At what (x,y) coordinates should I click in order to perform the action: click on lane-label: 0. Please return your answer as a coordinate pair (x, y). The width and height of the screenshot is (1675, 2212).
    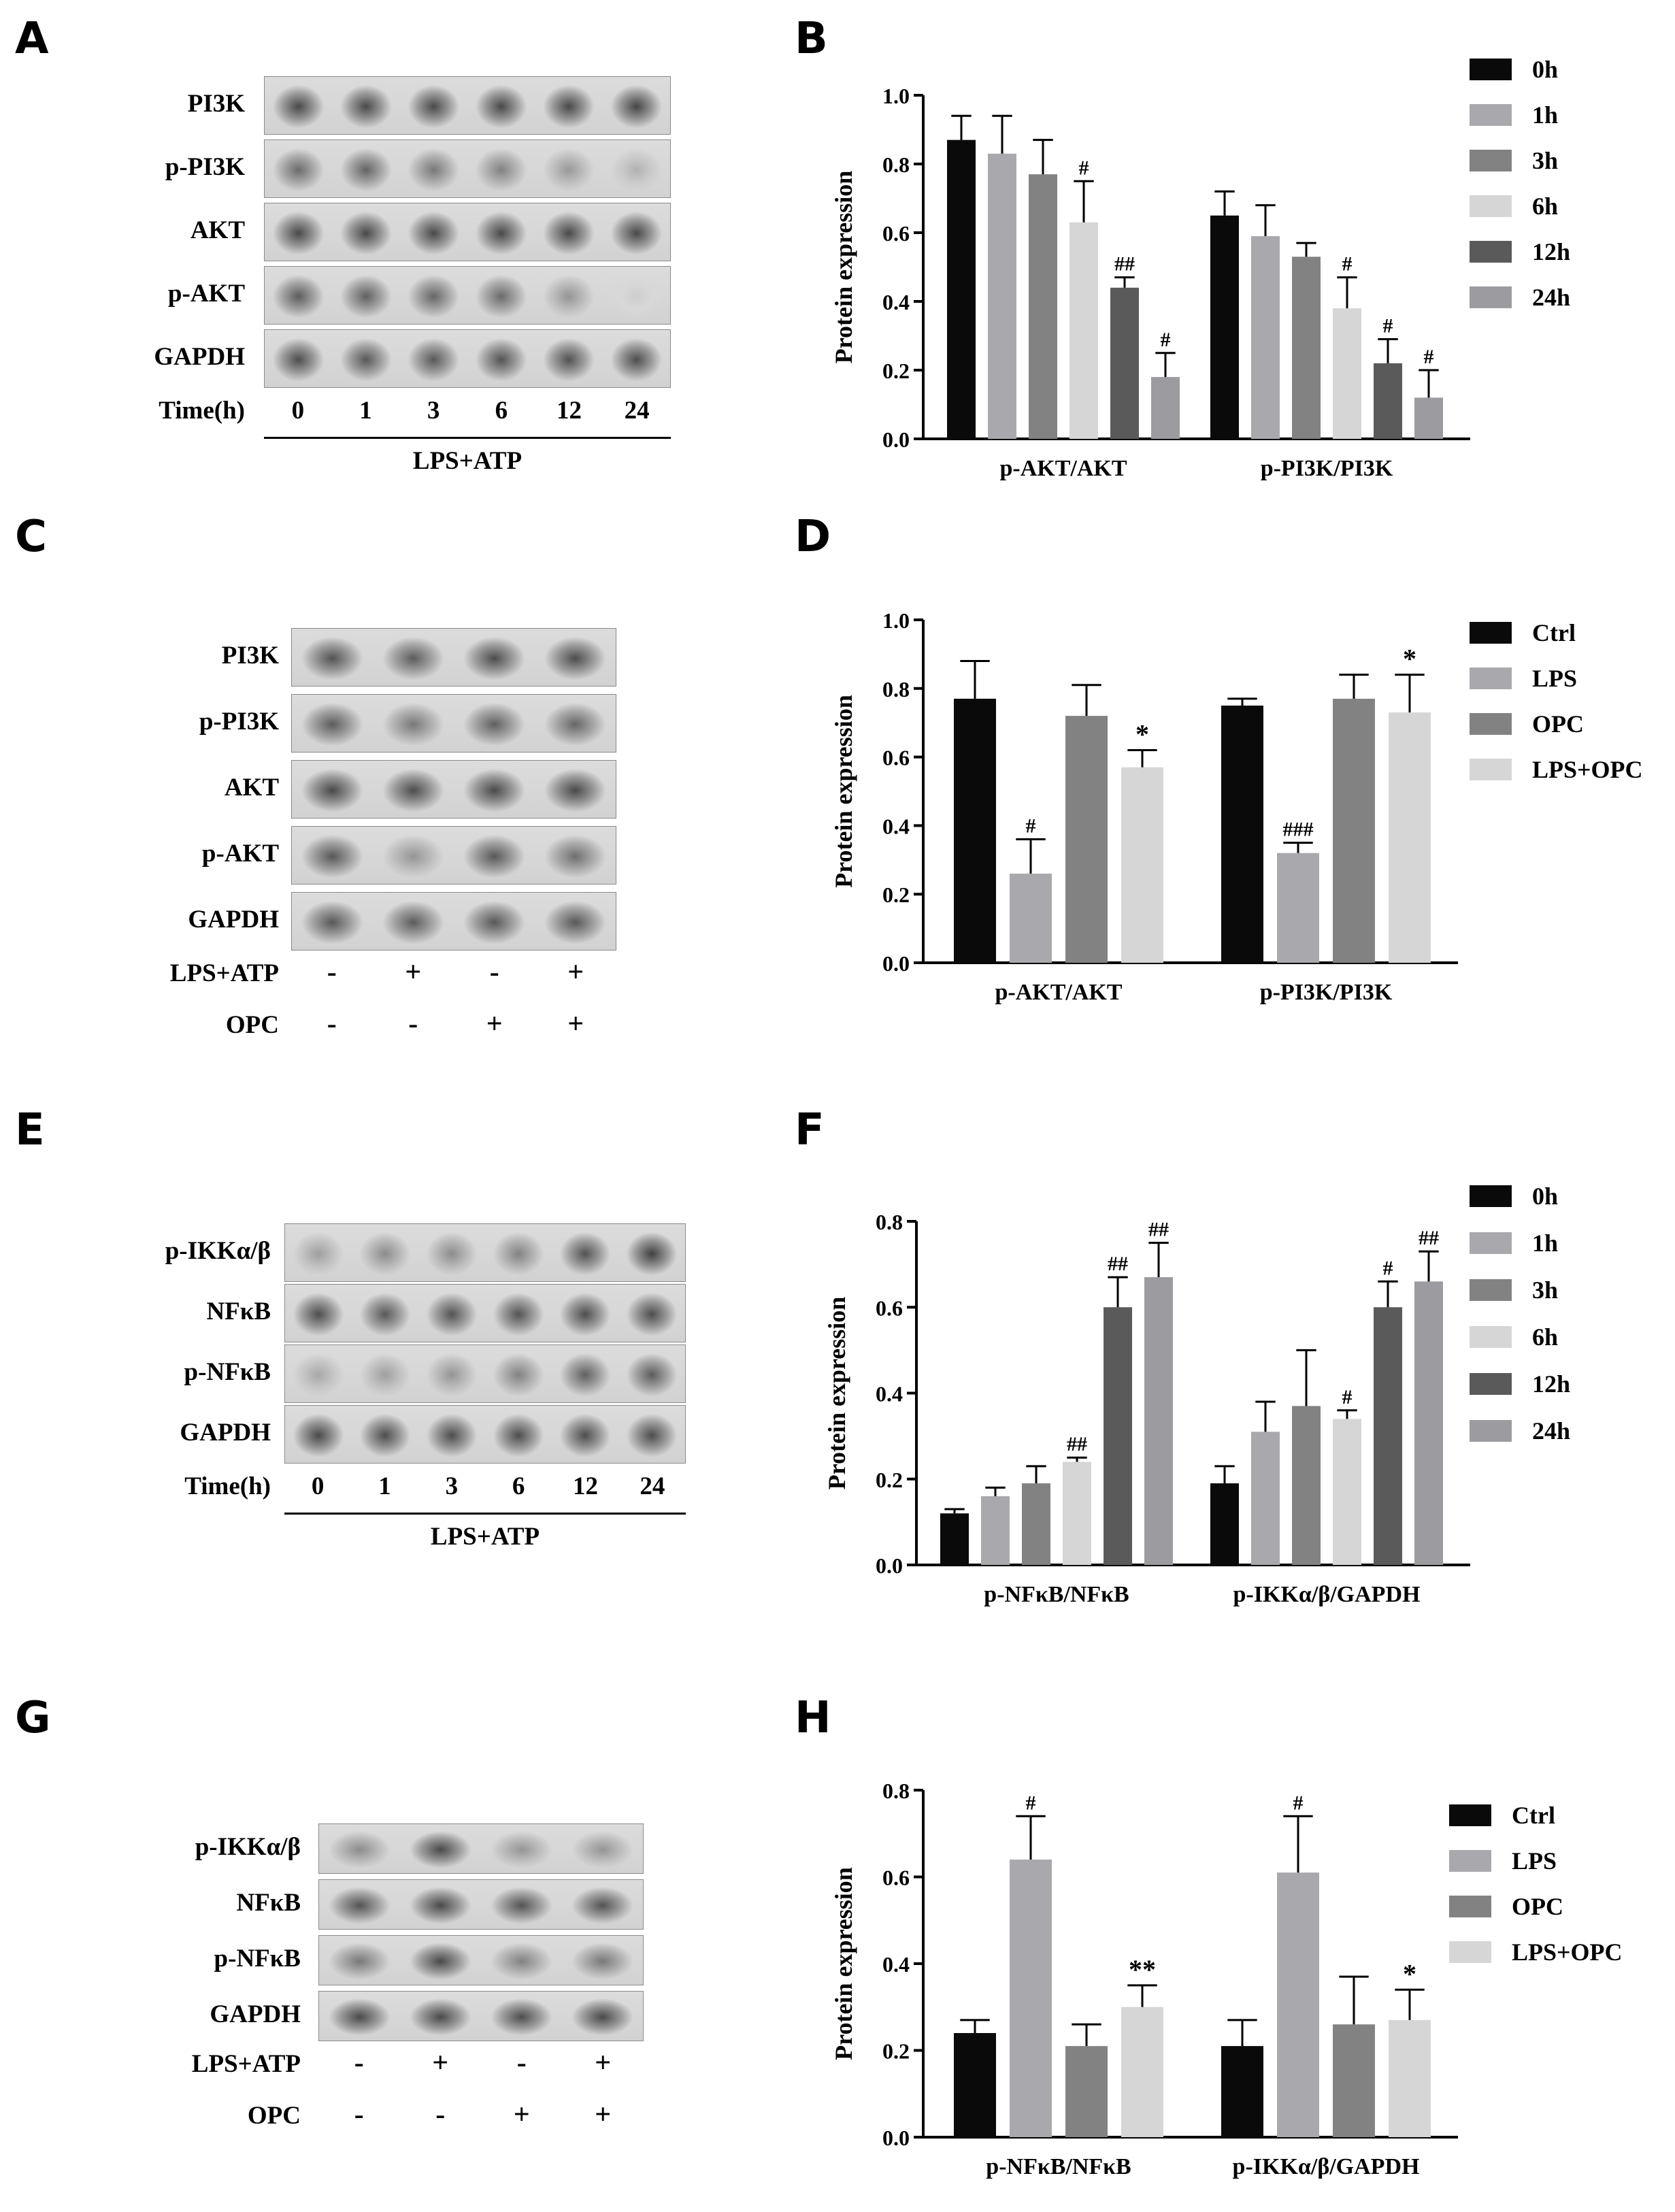
    Looking at the image, I should click on (318, 1486).